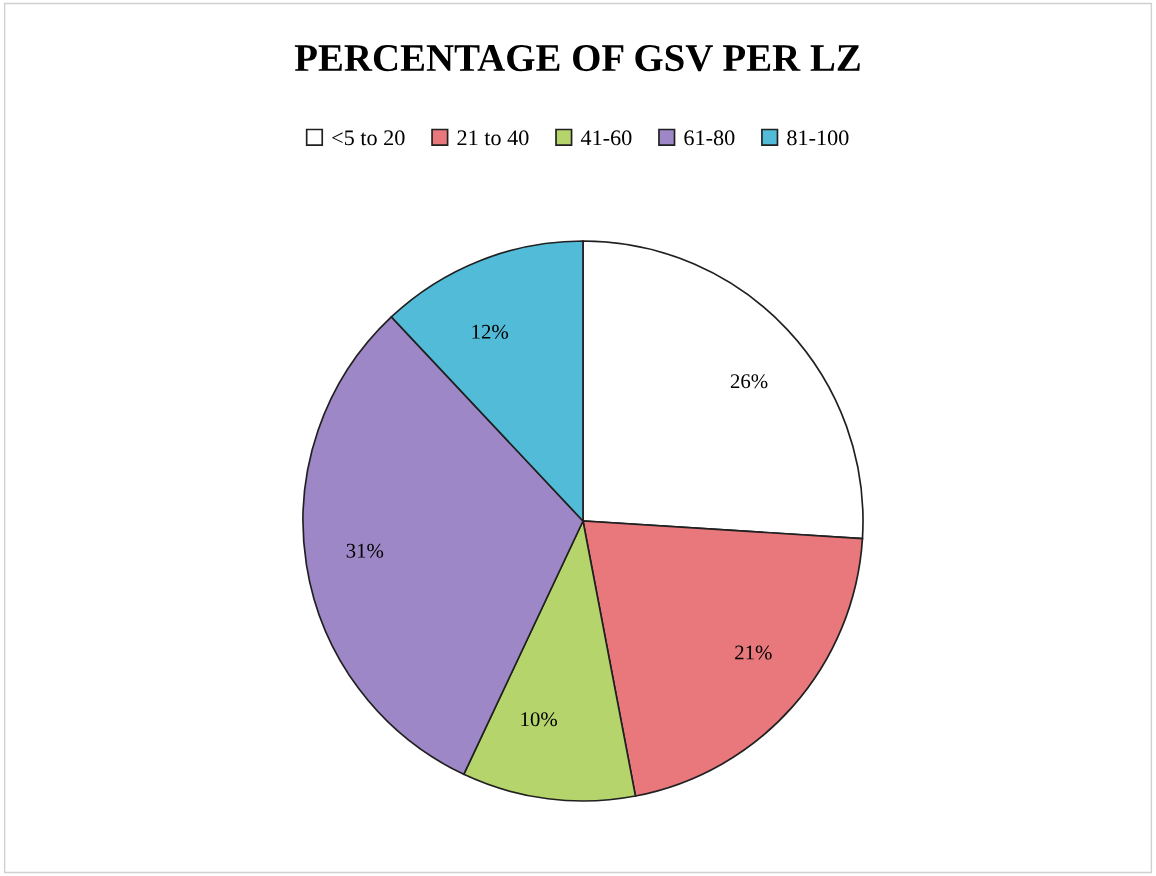  Describe the element at coordinates (753, 652) in the screenshot. I see `data-label: 21%` at that location.